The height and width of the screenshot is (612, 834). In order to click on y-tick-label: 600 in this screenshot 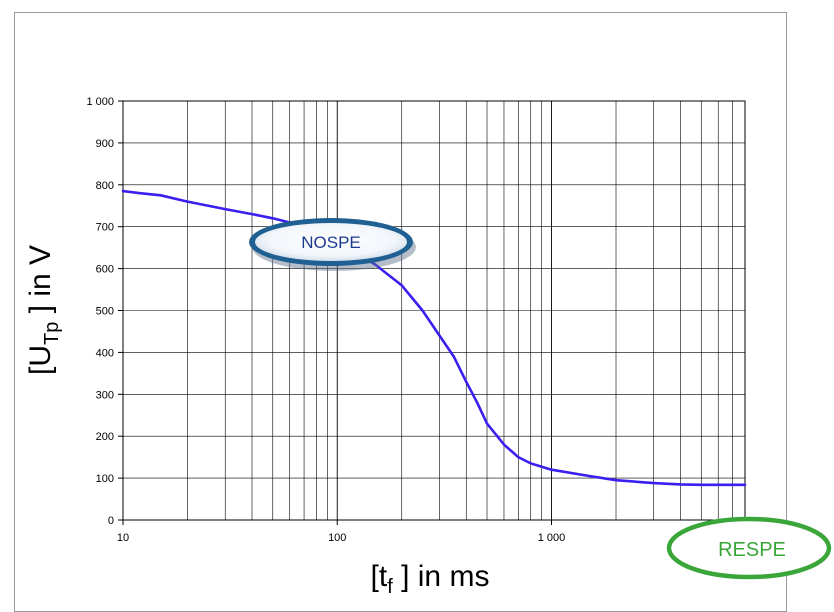, I will do `click(105, 270)`.